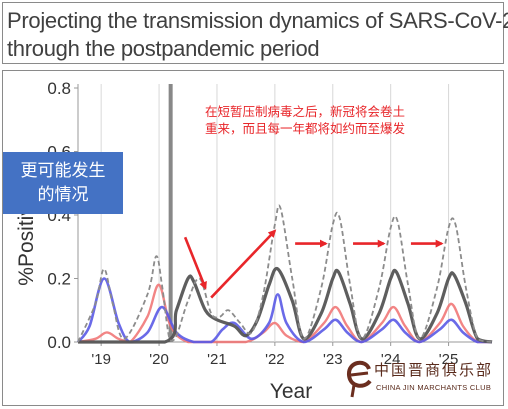 The image size is (508, 409). What do you see at coordinates (159, 359) in the screenshot?
I see `x-tick-label: '20` at bounding box center [159, 359].